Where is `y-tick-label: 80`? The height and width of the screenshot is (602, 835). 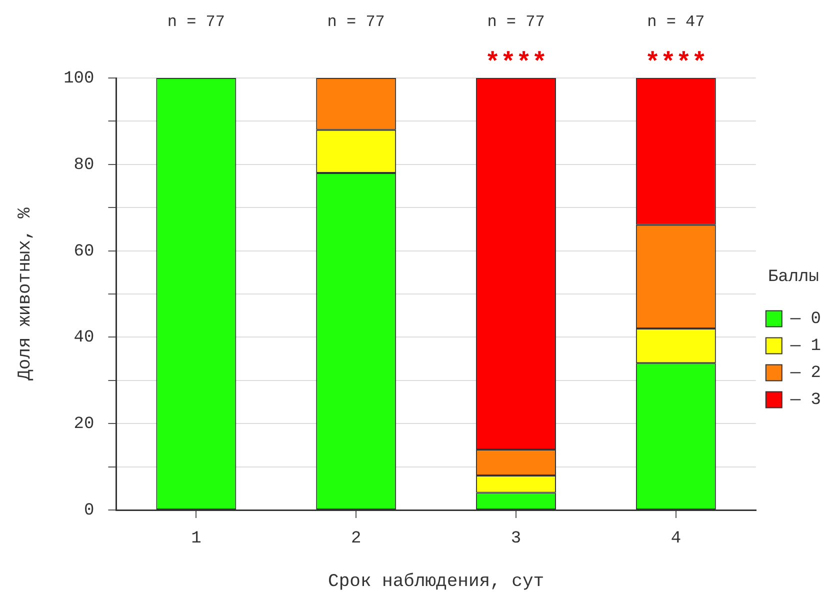 y-tick-label: 80 is located at coordinates (84, 165).